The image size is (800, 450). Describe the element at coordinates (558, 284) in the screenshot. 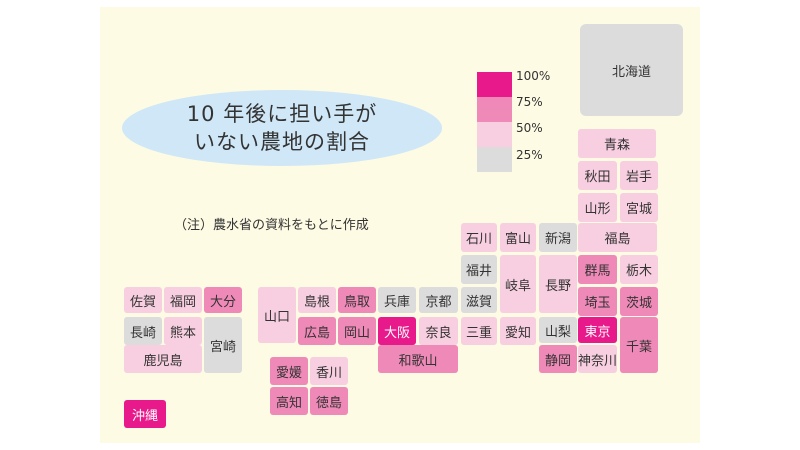

I see `prefecture-nagano: 長野` at that location.